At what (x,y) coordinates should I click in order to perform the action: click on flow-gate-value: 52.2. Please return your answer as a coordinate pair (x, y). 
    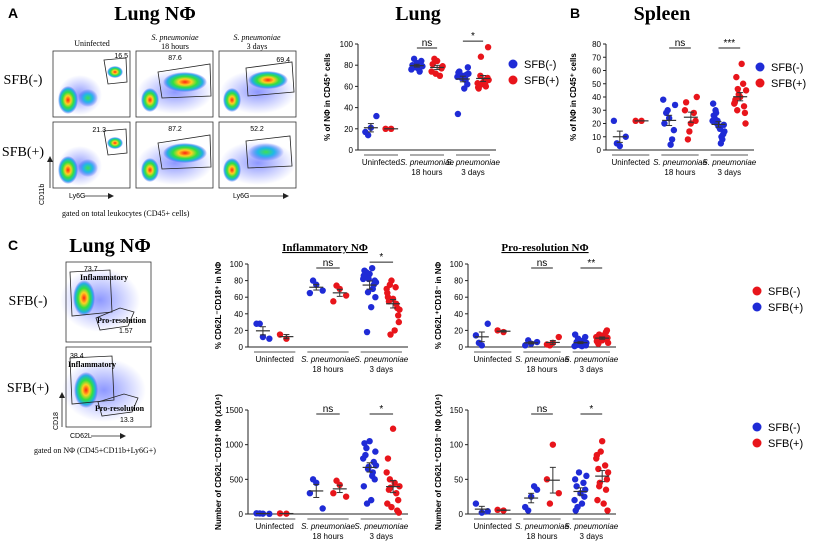
    Looking at the image, I should click on (257, 129).